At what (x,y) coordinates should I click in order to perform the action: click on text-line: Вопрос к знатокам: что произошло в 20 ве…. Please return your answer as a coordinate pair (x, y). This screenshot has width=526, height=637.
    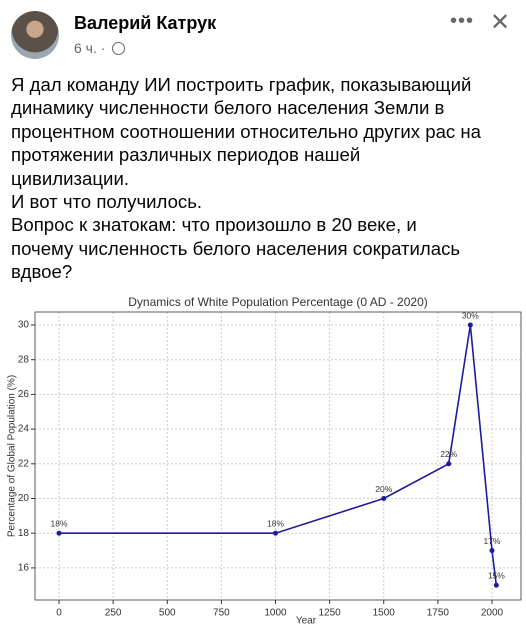
    Looking at the image, I should click on (214, 225).